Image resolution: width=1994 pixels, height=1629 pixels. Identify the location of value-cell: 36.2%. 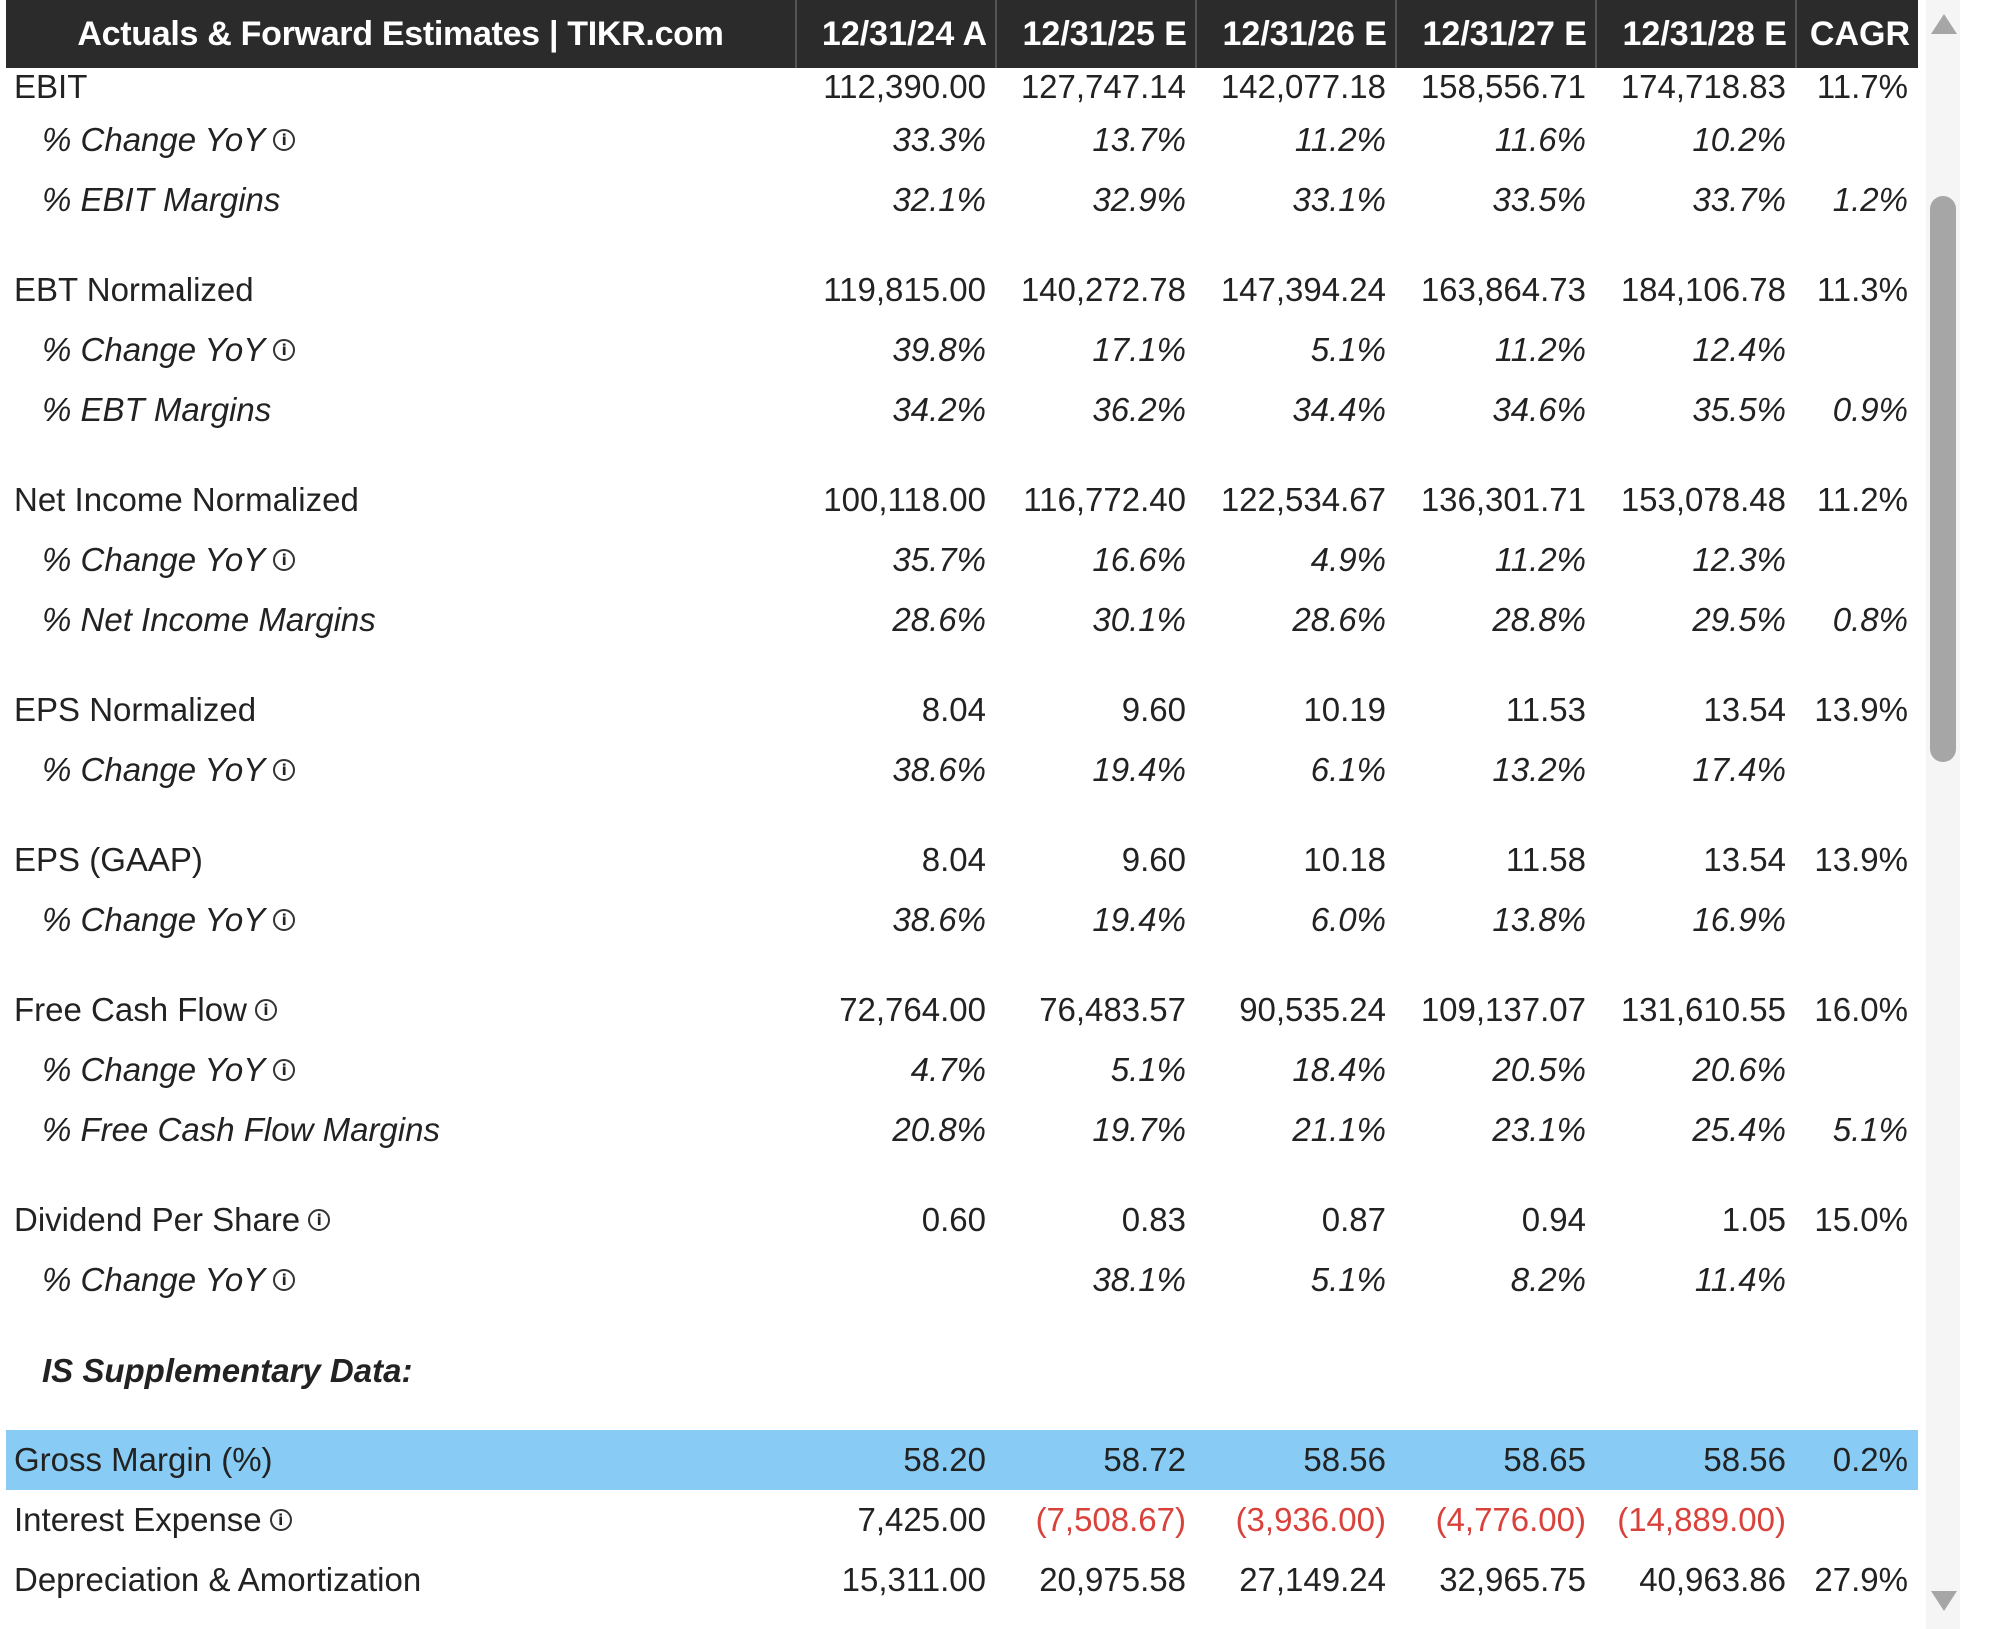
(1139, 409).